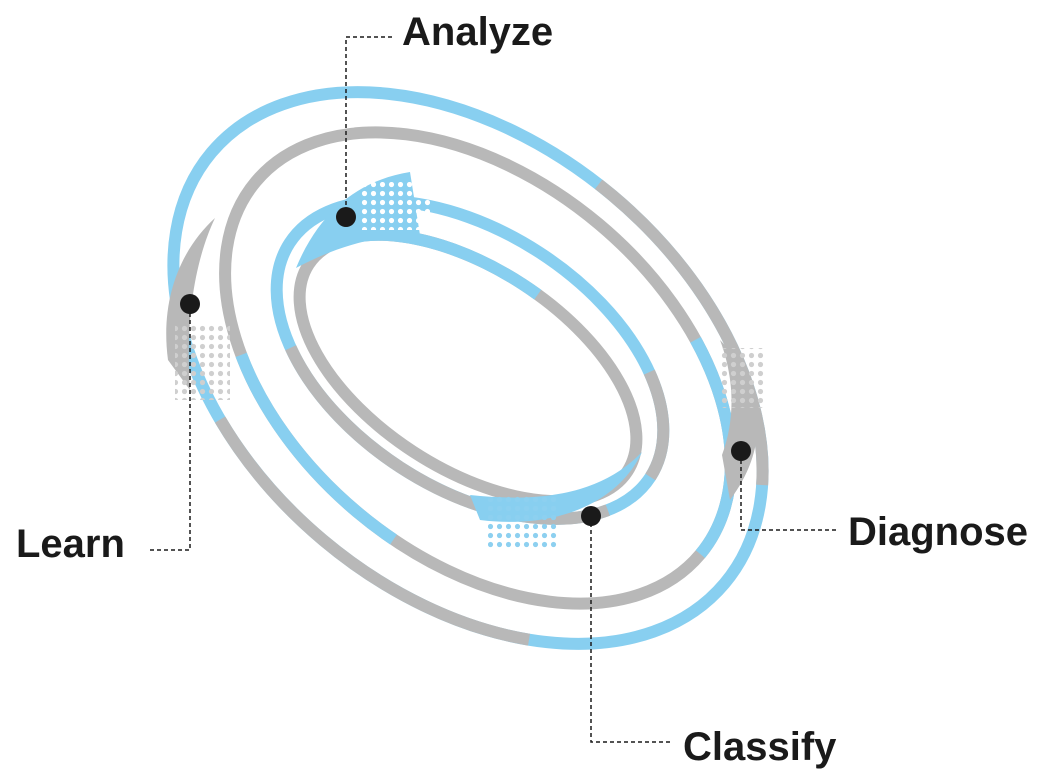  I want to click on label: Analyze, so click(477, 32).